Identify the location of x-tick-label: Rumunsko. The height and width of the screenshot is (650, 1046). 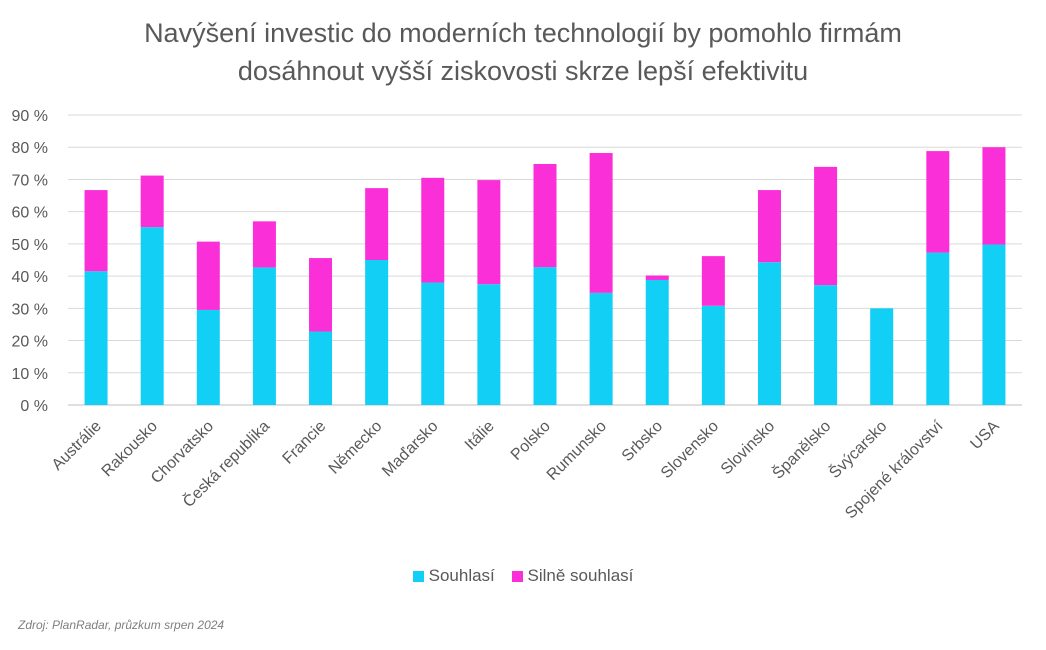
(577, 451).